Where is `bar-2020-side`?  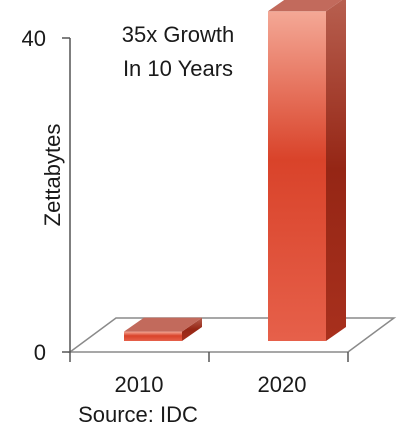
bar-2020-side is located at coordinates (336, 170).